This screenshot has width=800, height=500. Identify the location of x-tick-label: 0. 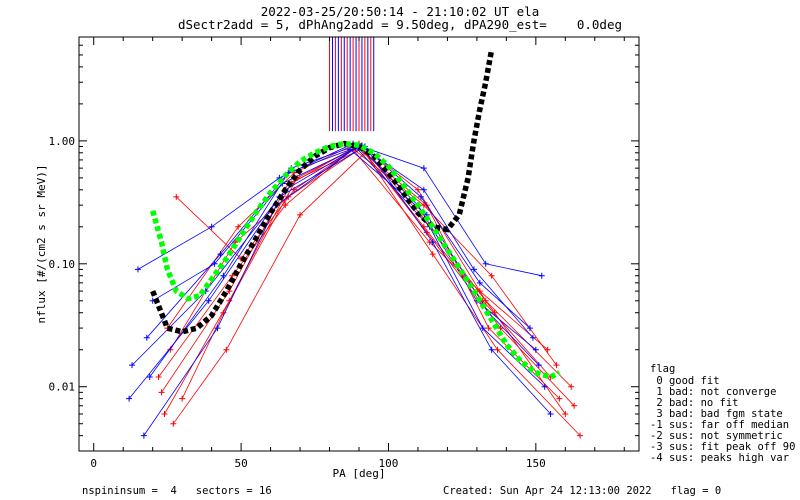
(93, 463).